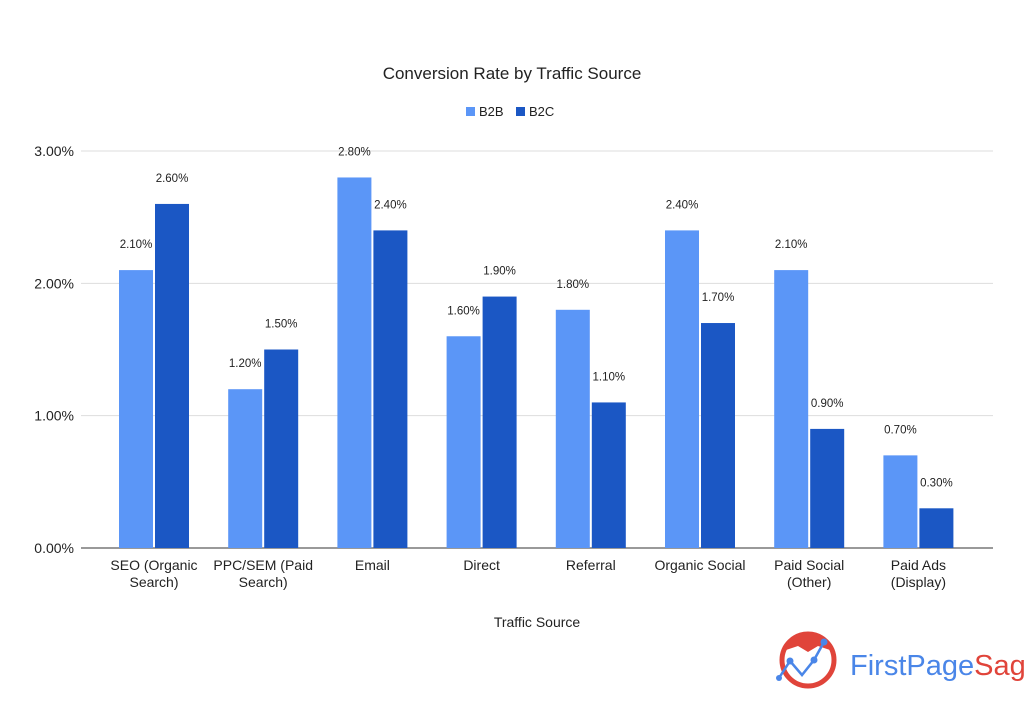 This screenshot has height=716, width=1024. I want to click on data-label: 1.70%, so click(718, 298).